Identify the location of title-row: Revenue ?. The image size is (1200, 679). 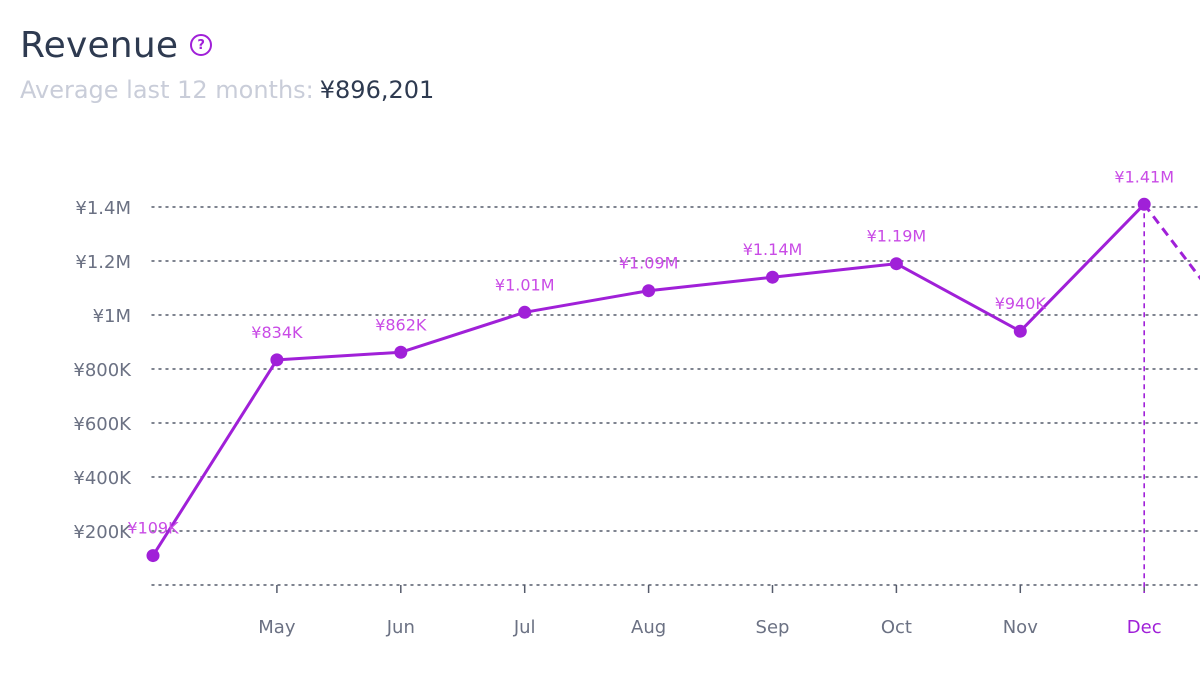
(227, 45).